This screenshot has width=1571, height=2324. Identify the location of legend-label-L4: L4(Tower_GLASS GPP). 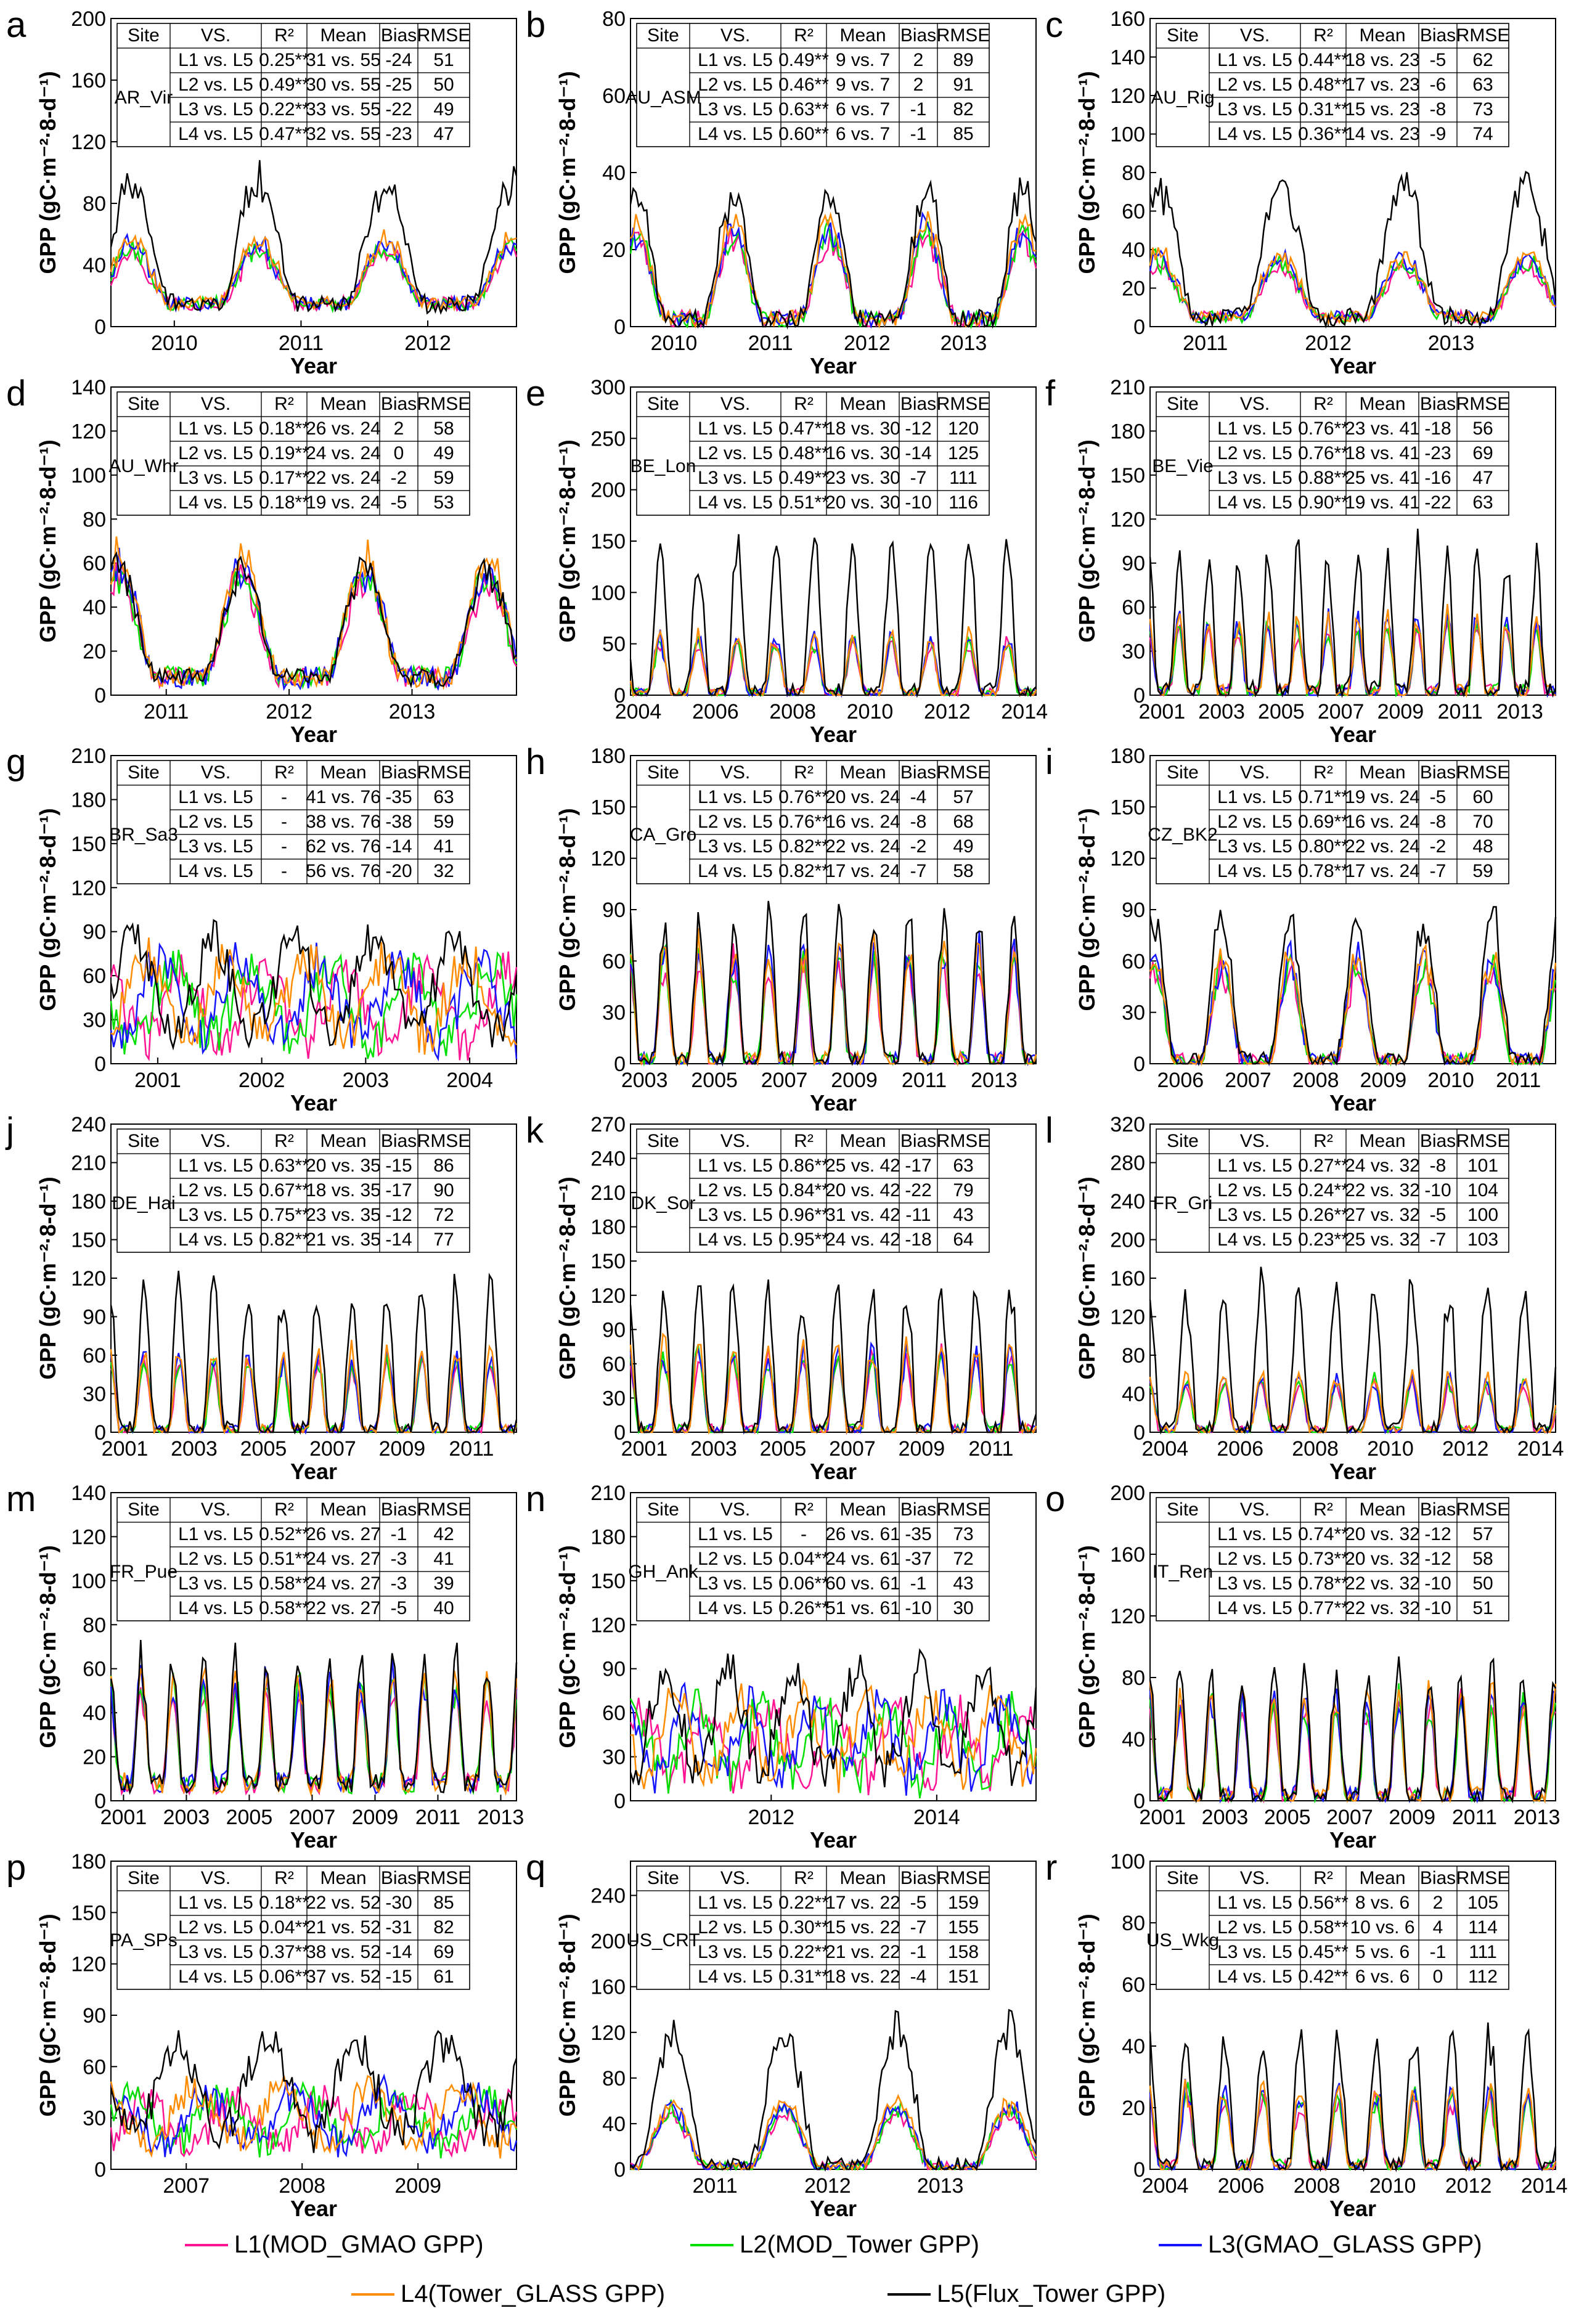
(533, 2293).